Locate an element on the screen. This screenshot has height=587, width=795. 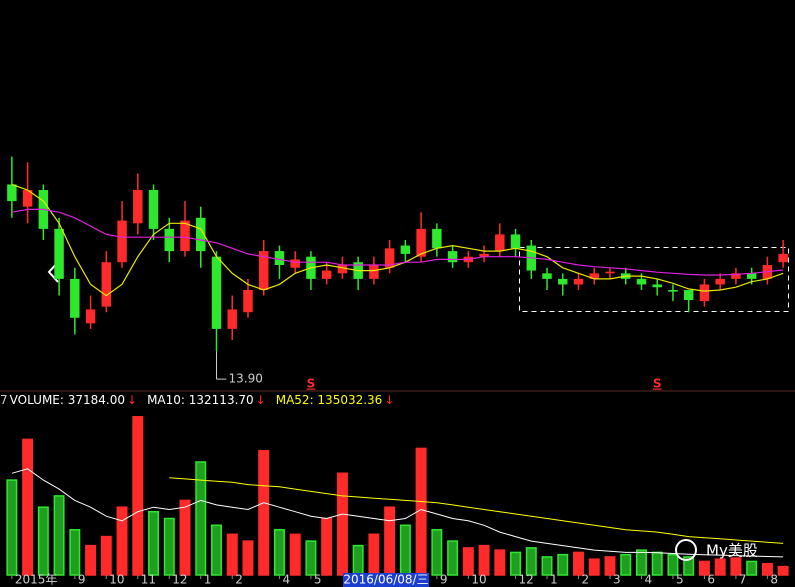
x-tick-label: 8 is located at coordinates (774, 580).